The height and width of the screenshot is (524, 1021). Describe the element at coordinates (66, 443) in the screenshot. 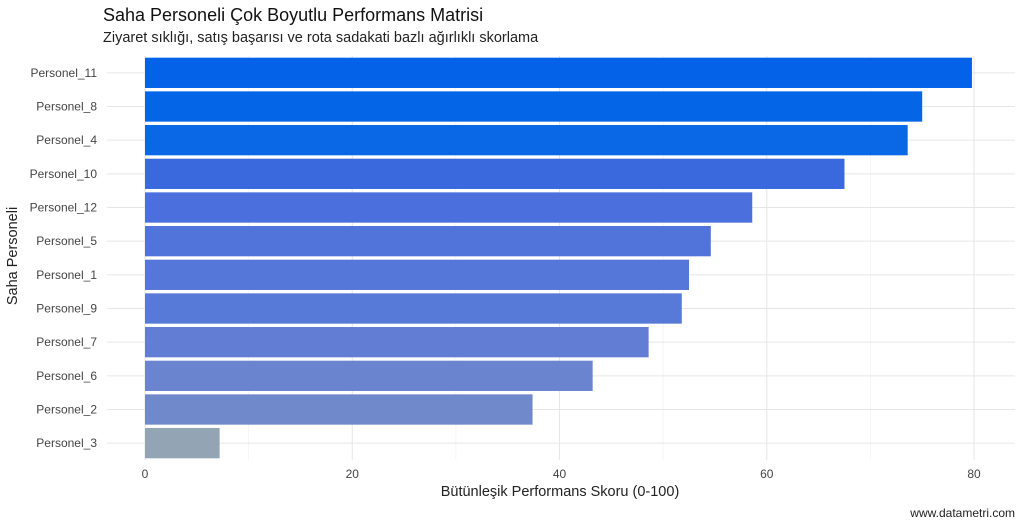

I see `y-tick-label: Personel_3` at that location.